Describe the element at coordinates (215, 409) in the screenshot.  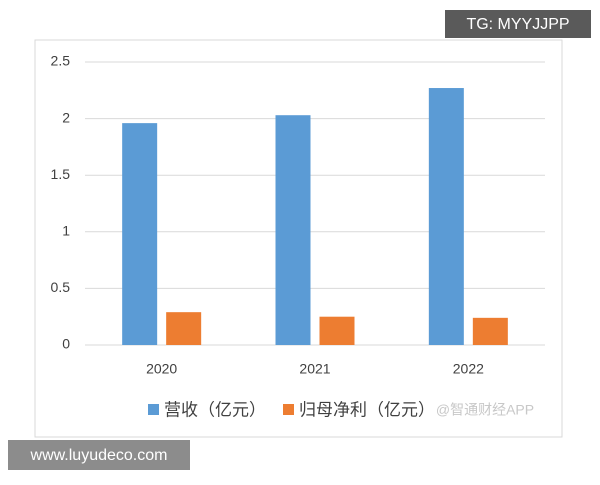
I see `legend-label: 营收（亿元）` at that location.